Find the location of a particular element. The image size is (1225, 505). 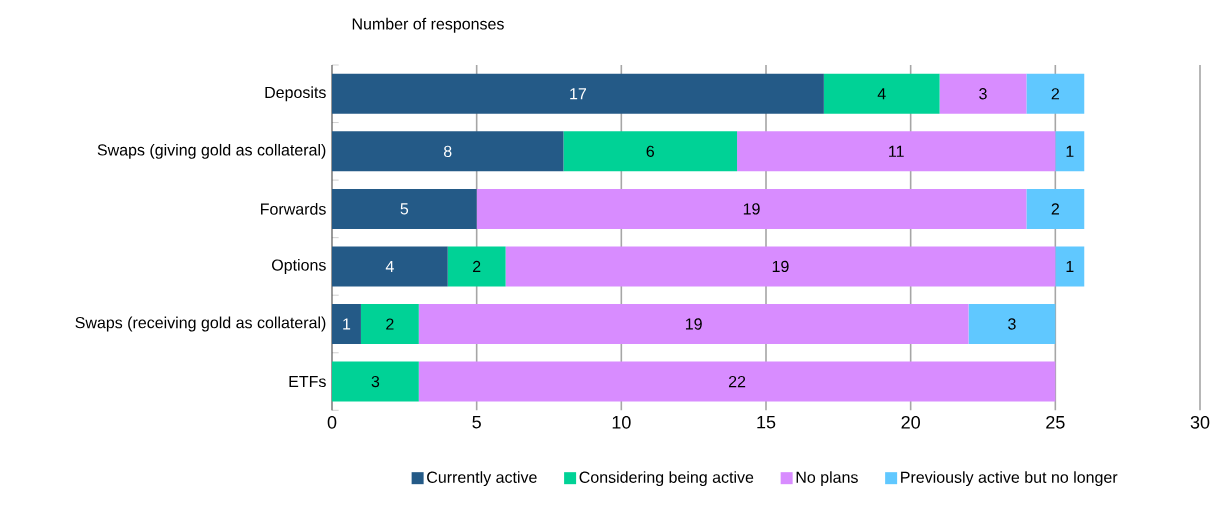

data-label: 6 is located at coordinates (650, 151).